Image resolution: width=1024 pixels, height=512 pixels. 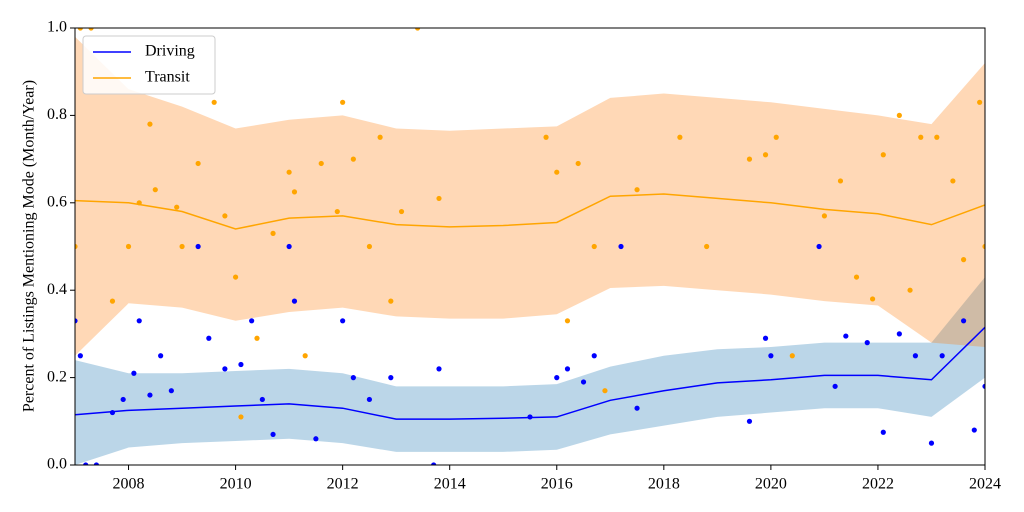 I want to click on x-tick-label: 2022, so click(x=878, y=484).